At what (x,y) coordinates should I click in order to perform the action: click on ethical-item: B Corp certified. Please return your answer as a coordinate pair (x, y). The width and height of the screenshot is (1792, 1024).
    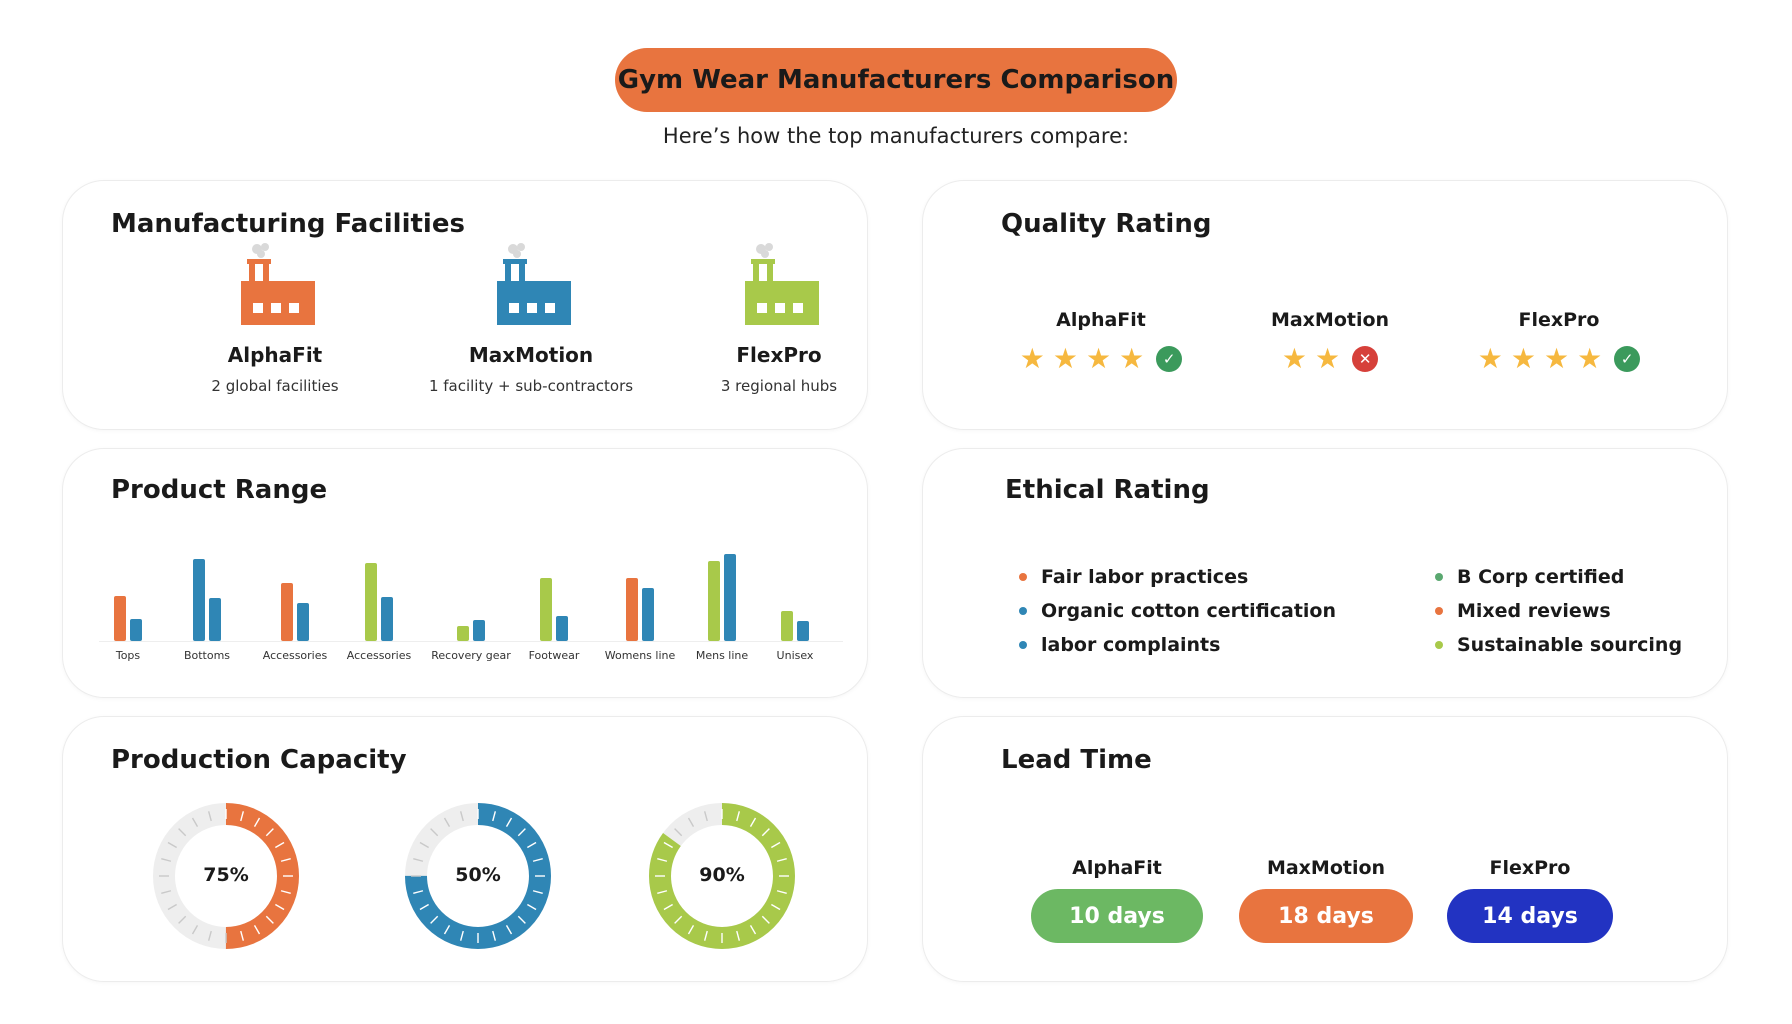
    Looking at the image, I should click on (1558, 577).